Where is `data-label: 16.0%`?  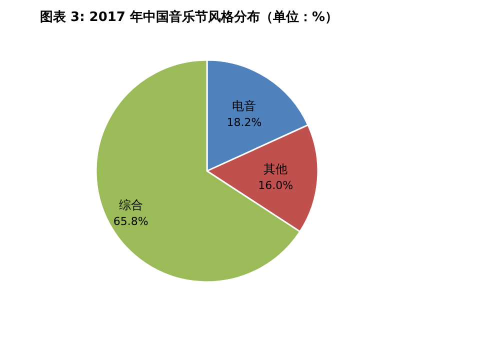 data-label: 16.0% is located at coordinates (276, 185).